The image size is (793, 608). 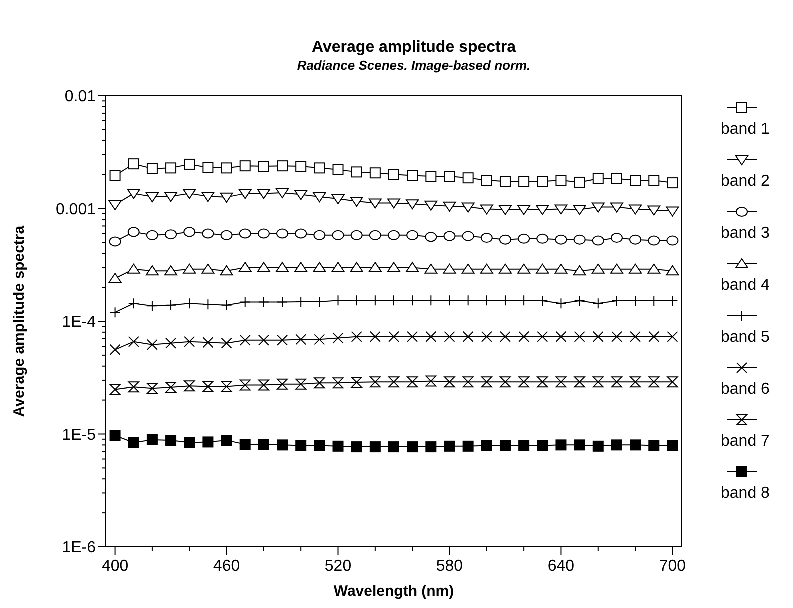 What do you see at coordinates (414, 47) in the screenshot?
I see `chart-title: Average amplitude spectra` at bounding box center [414, 47].